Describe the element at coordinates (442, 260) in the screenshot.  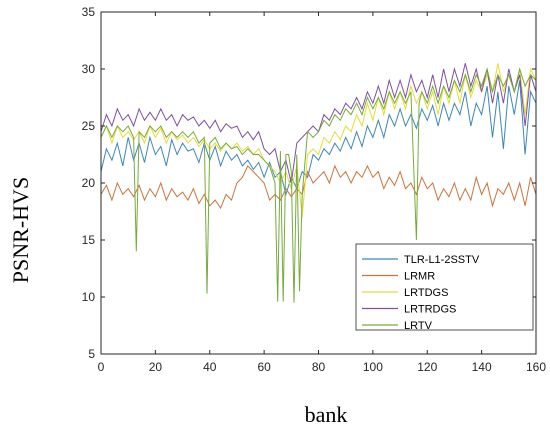
I see `legend-label-1: TLR-L1-2SSTV` at that location.